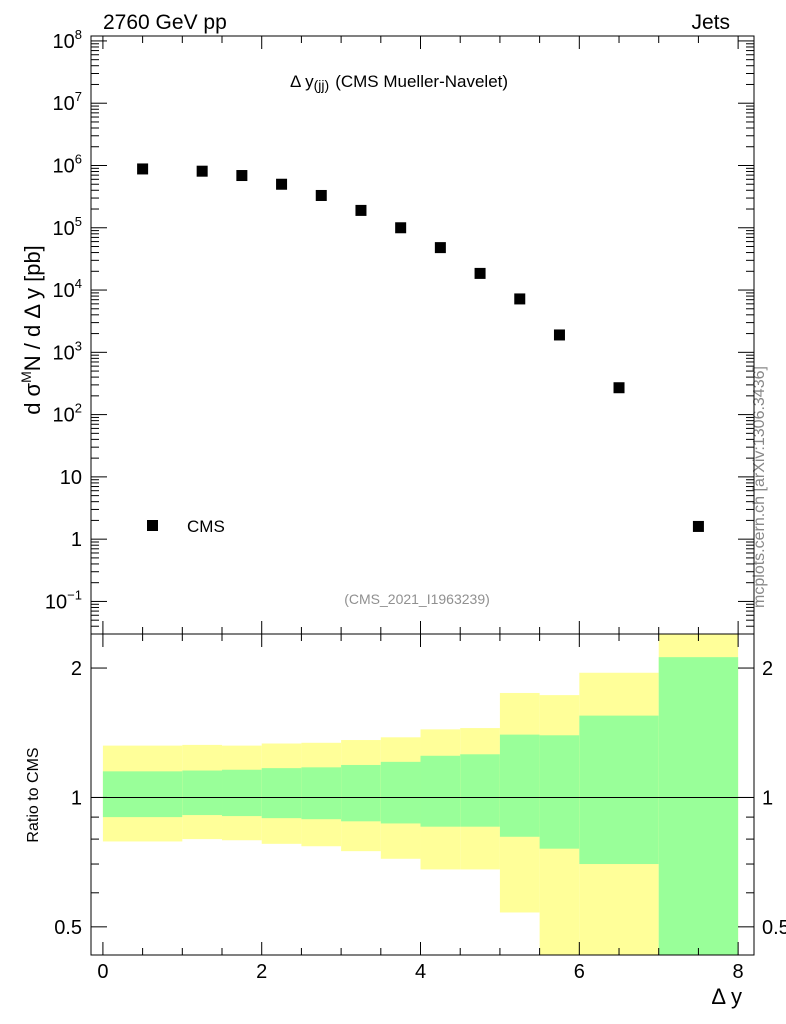 The image size is (786, 1024). I want to click on ratio-y-tick-label: 0.5, so click(68, 928).